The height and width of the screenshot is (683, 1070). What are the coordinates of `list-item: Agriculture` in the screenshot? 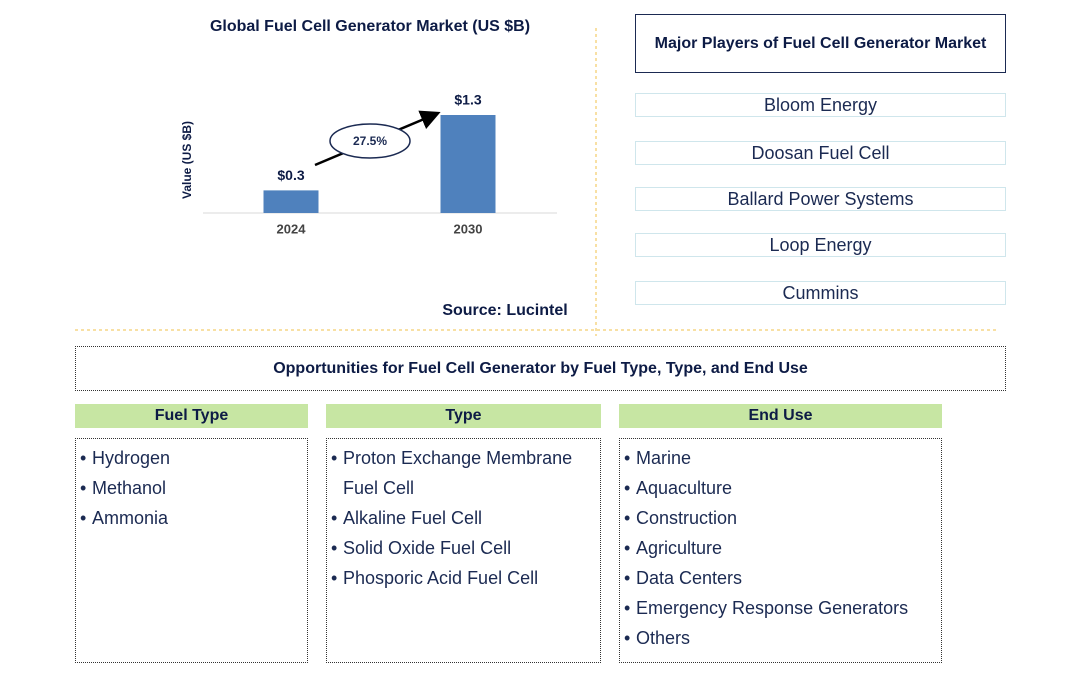 It's located at (779, 548).